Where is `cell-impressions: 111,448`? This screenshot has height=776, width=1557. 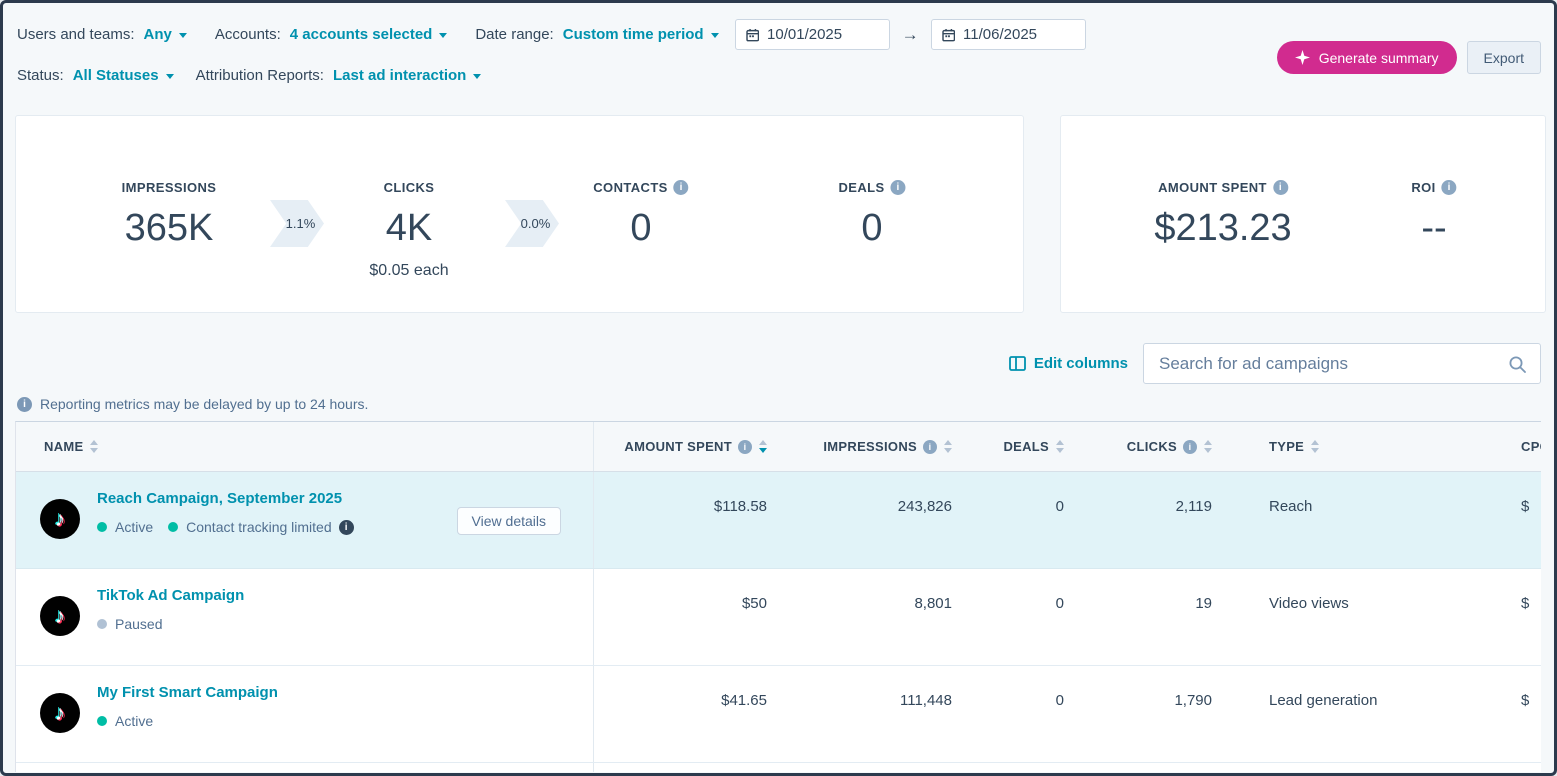 cell-impressions: 111,448 is located at coordinates (926, 700).